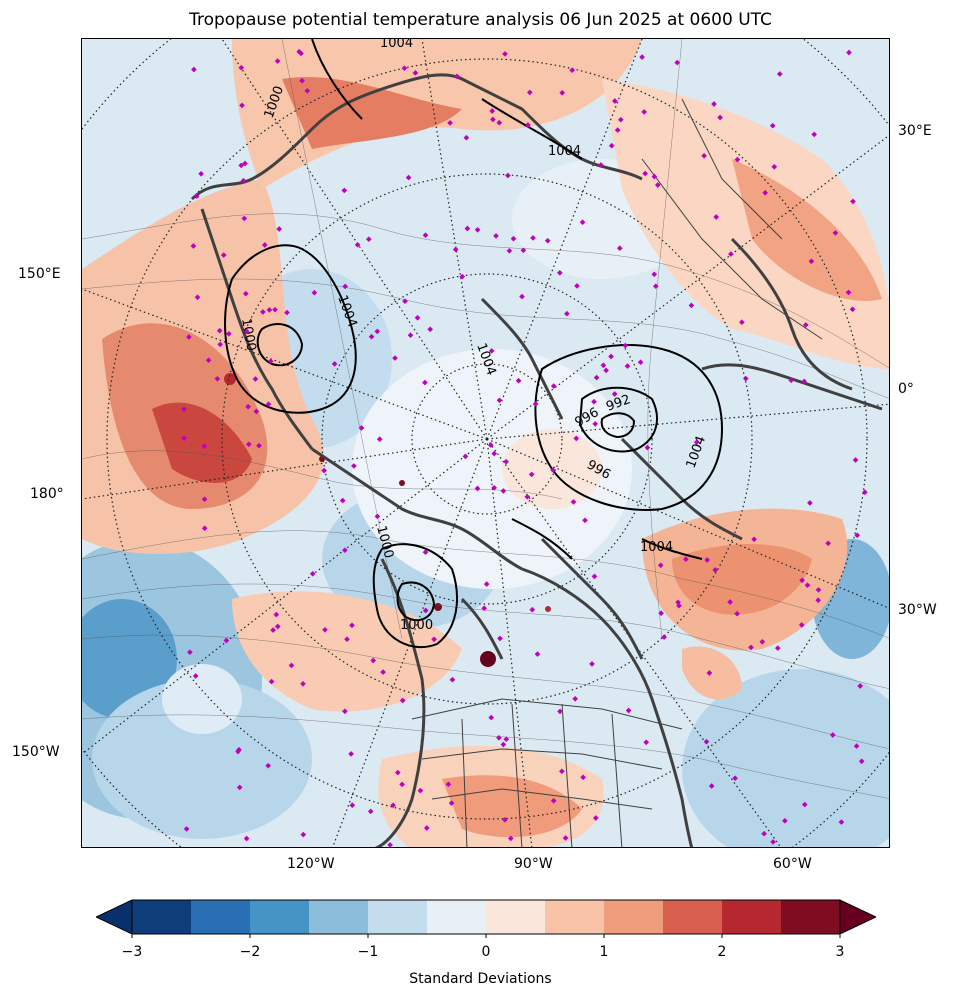 The height and width of the screenshot is (1003, 961). Describe the element at coordinates (114, 917) in the screenshot. I see `colorbar-extend-min` at that location.